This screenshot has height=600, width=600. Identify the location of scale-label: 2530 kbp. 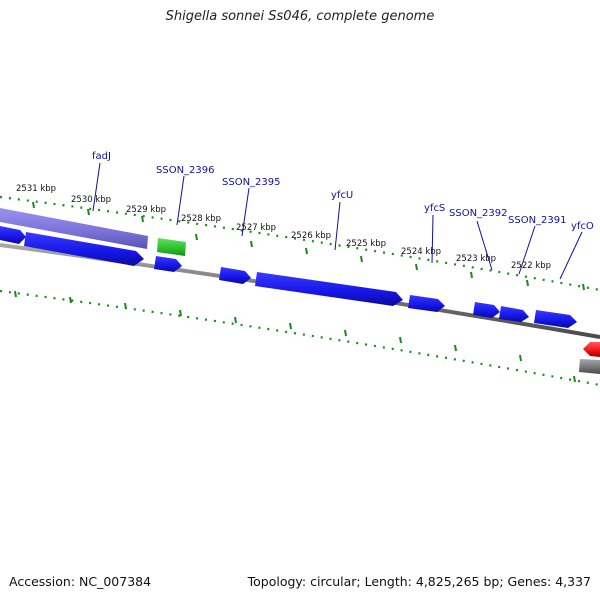
(91, 200).